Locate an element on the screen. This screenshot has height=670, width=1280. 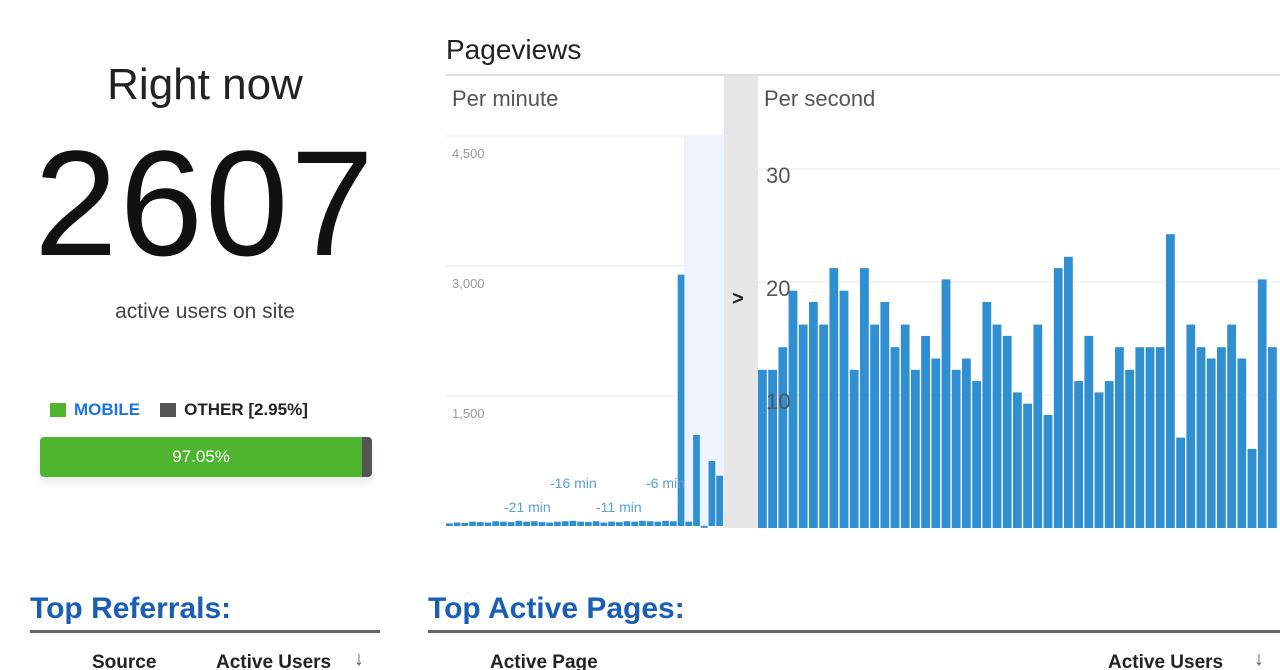
referrals-col-users: Active Users is located at coordinates (274, 661).